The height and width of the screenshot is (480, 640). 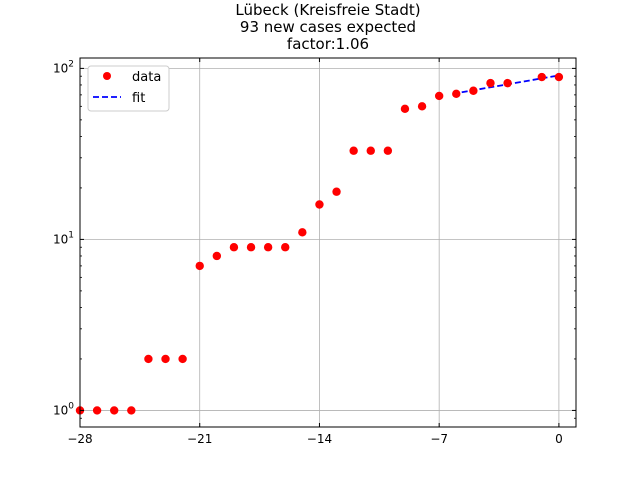 What do you see at coordinates (328, 44) in the screenshot?
I see `chart-title-line-3: factor:1.06` at bounding box center [328, 44].